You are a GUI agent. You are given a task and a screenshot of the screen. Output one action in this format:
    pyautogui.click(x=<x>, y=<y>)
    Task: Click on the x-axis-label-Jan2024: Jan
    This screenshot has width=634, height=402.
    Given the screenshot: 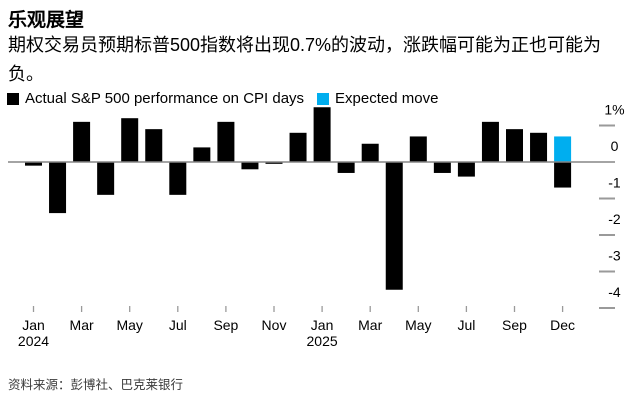 What is the action you would take?
    pyautogui.click(x=33, y=325)
    